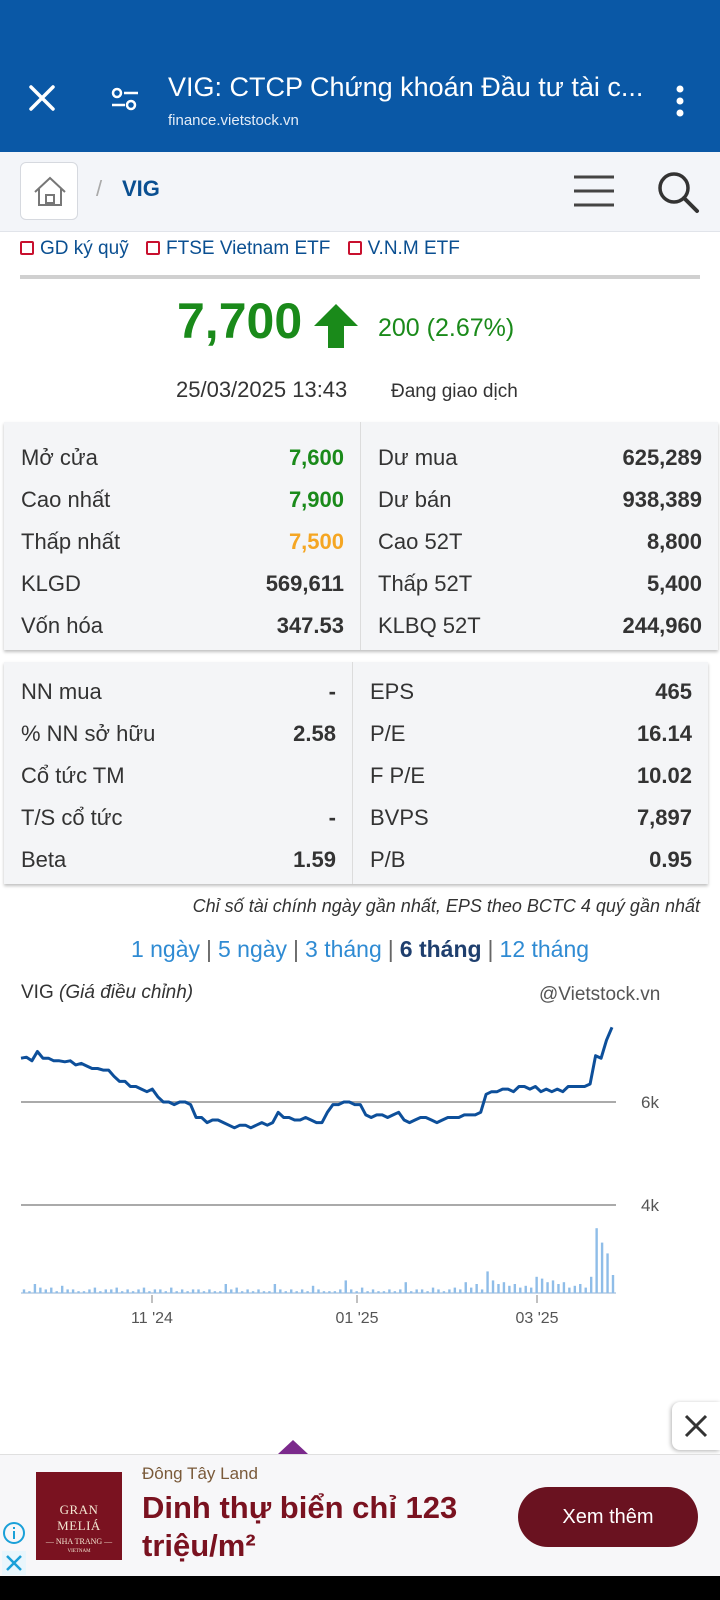  What do you see at coordinates (178, 733) in the screenshot?
I see `stat-row: % NN sở hữu 2.58` at bounding box center [178, 733].